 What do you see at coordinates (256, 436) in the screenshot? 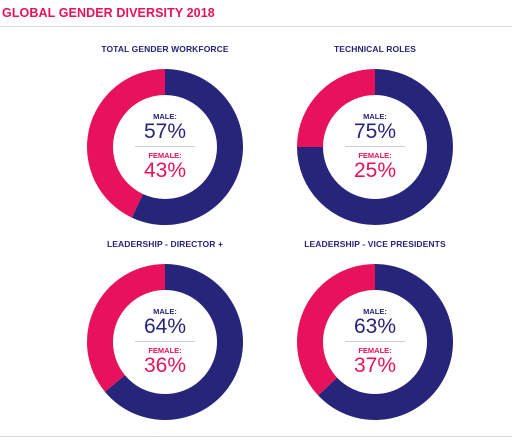
I see `footer-divider` at bounding box center [256, 436].